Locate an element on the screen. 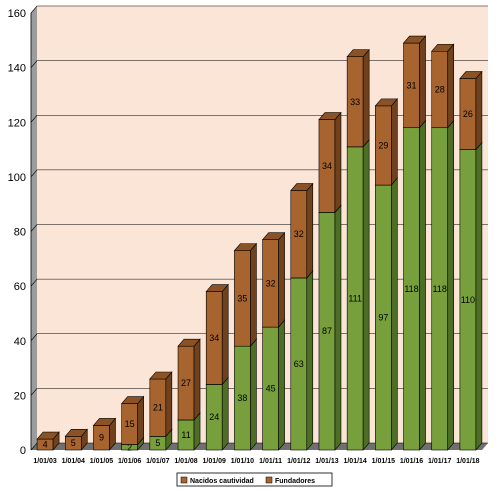  data-label: 33 is located at coordinates (355, 102).